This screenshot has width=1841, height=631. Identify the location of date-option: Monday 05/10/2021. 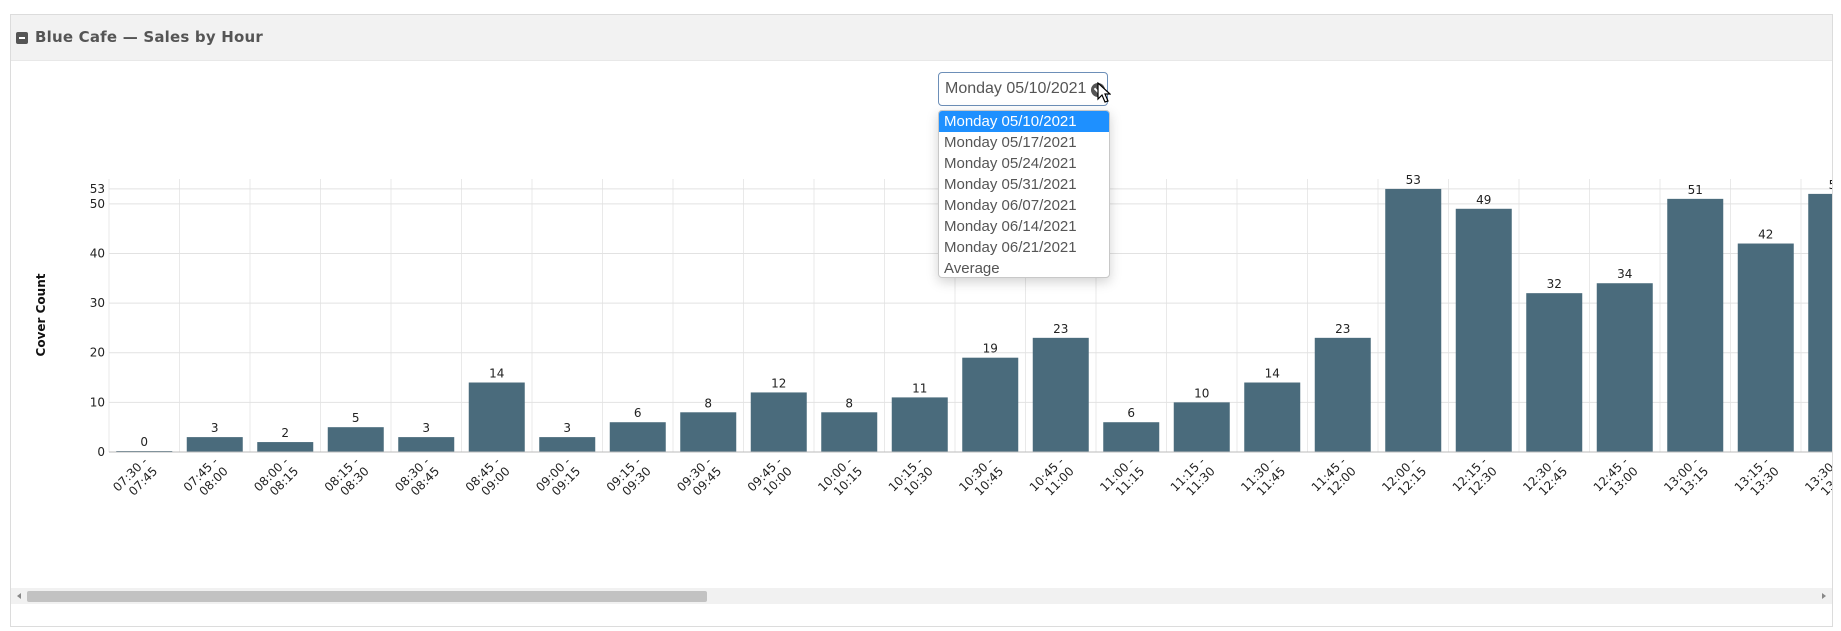
(1024, 121).